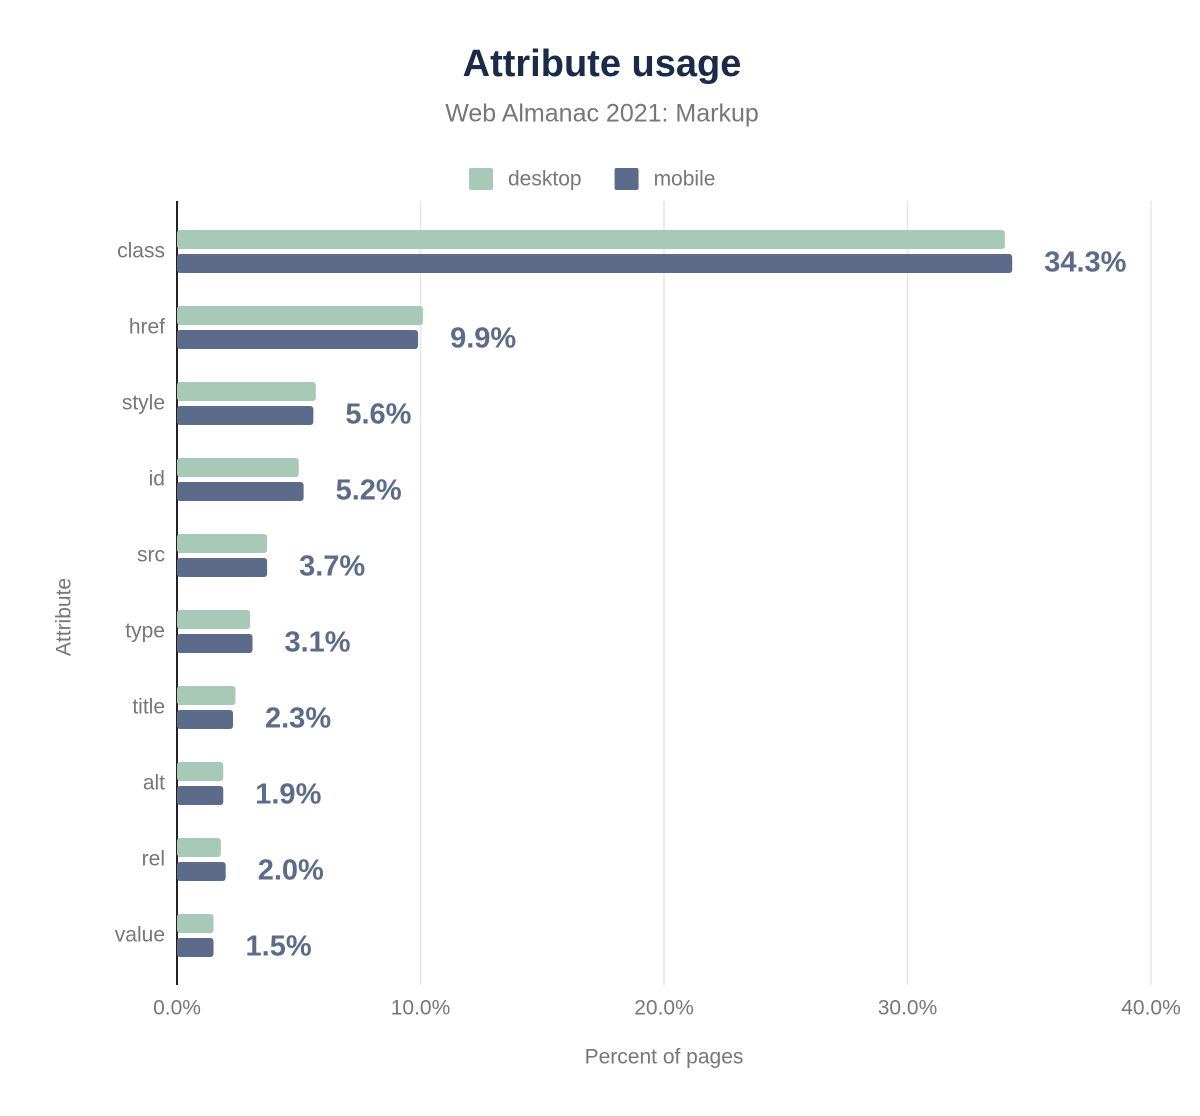  I want to click on value-label: 34.3%, so click(1085, 263).